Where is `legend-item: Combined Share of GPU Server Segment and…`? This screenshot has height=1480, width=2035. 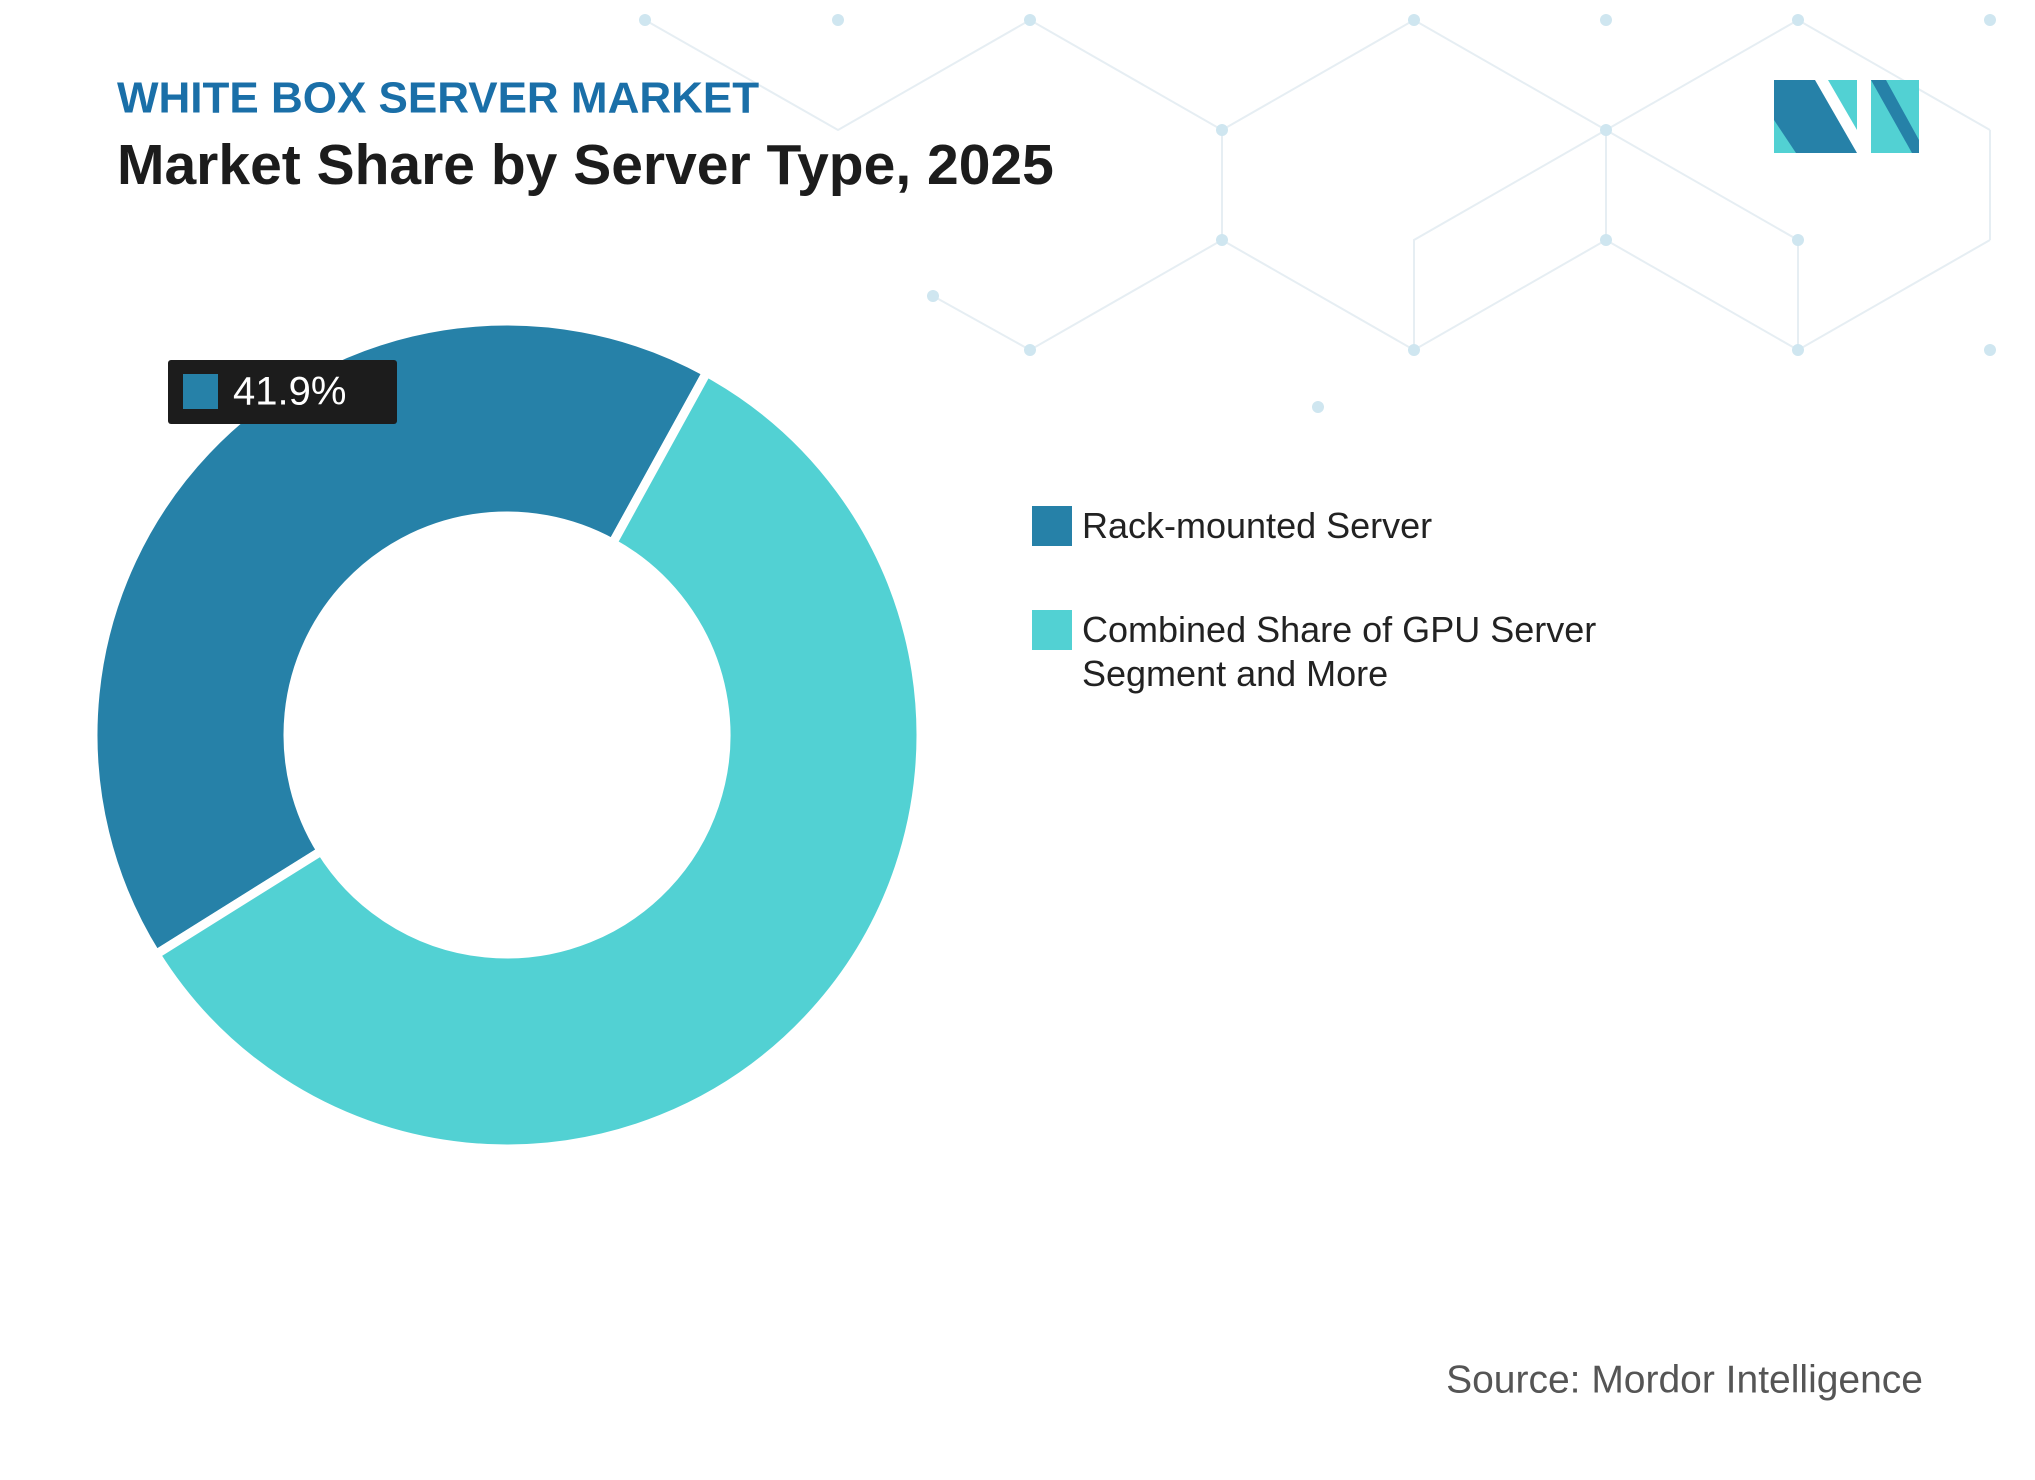 legend-item: Combined Share of GPU Server Segment and… is located at coordinates (1357, 652).